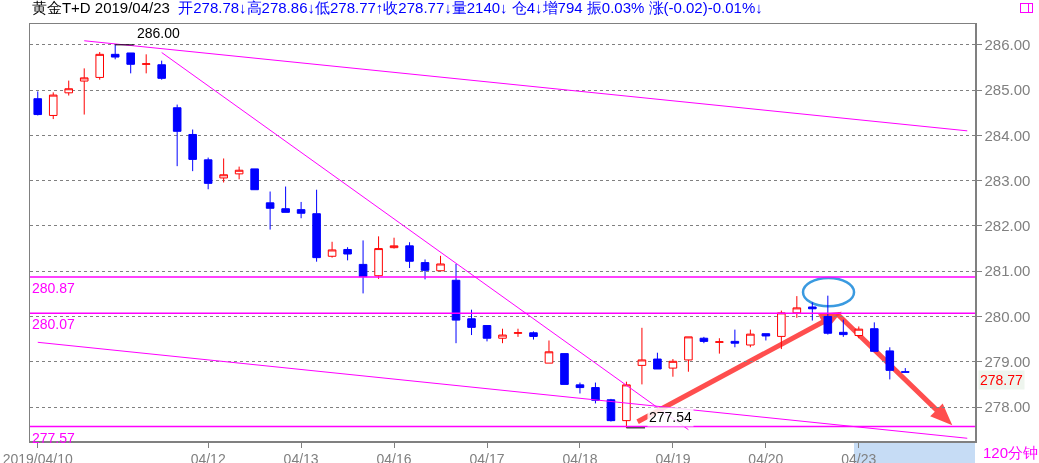 The width and height of the screenshot is (1039, 463). I want to click on y-tick-label: 282.00, so click(1007, 226).